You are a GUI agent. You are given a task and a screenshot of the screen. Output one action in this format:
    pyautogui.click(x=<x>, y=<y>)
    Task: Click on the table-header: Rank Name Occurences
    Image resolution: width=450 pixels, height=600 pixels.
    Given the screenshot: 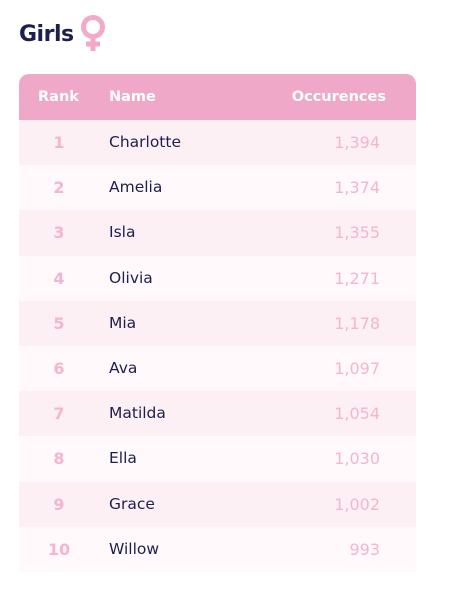 What is the action you would take?
    pyautogui.click(x=217, y=97)
    